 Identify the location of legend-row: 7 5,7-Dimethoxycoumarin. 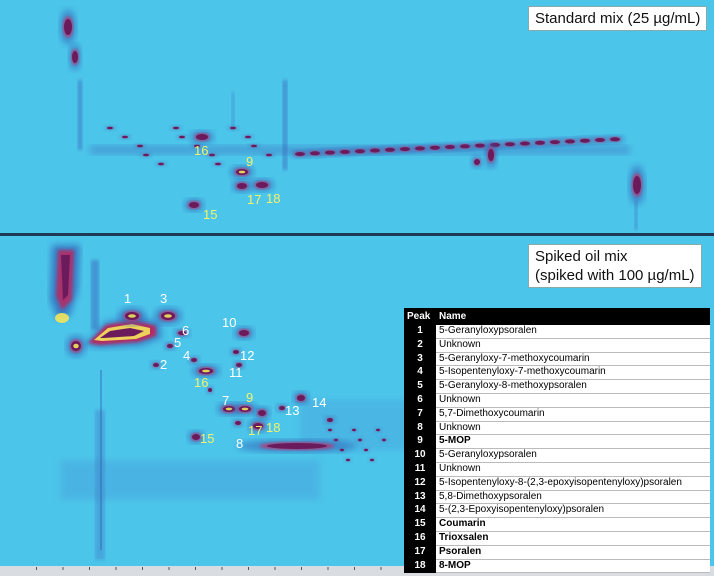
(557, 414).